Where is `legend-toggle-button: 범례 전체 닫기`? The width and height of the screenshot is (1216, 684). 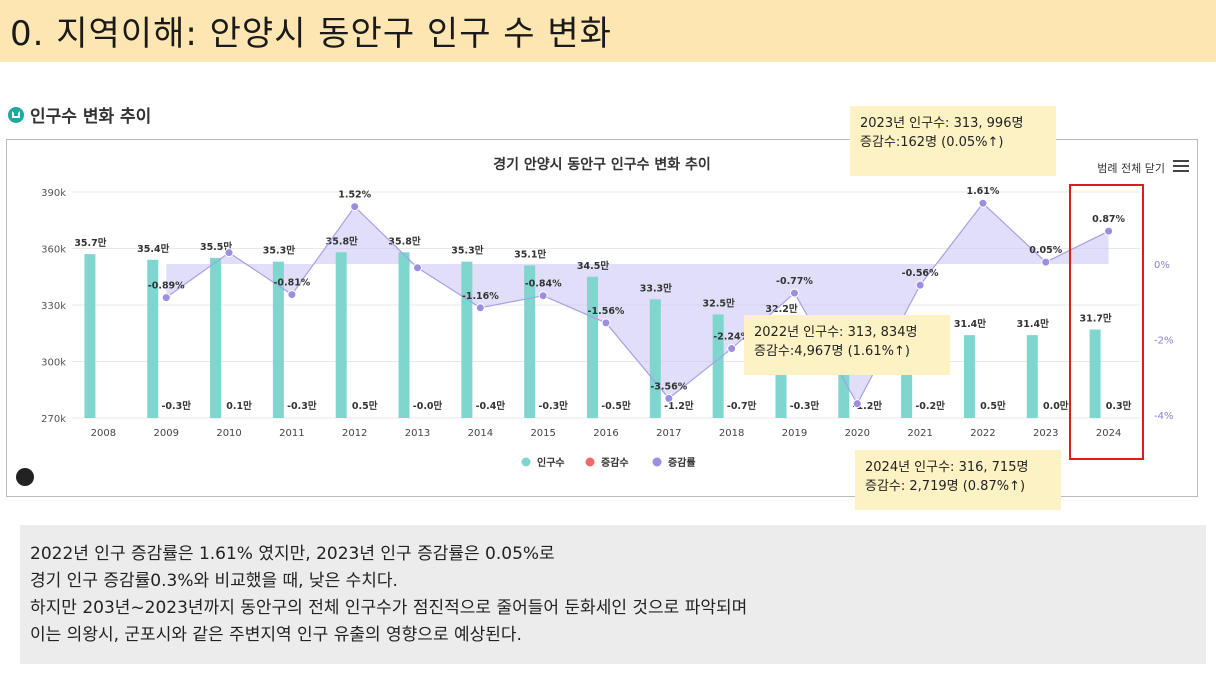
legend-toggle-button: 범례 전체 닫기 is located at coordinates (1131, 168).